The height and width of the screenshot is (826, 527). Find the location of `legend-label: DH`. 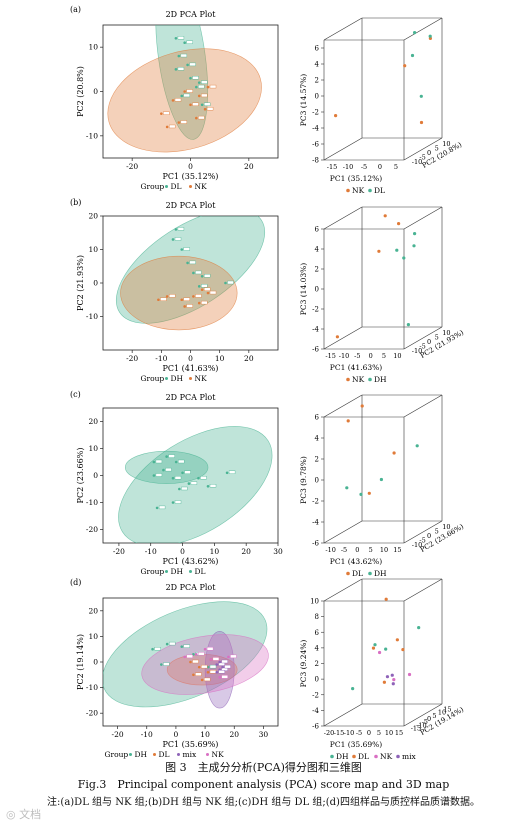

legend-label: DH is located at coordinates (177, 378).